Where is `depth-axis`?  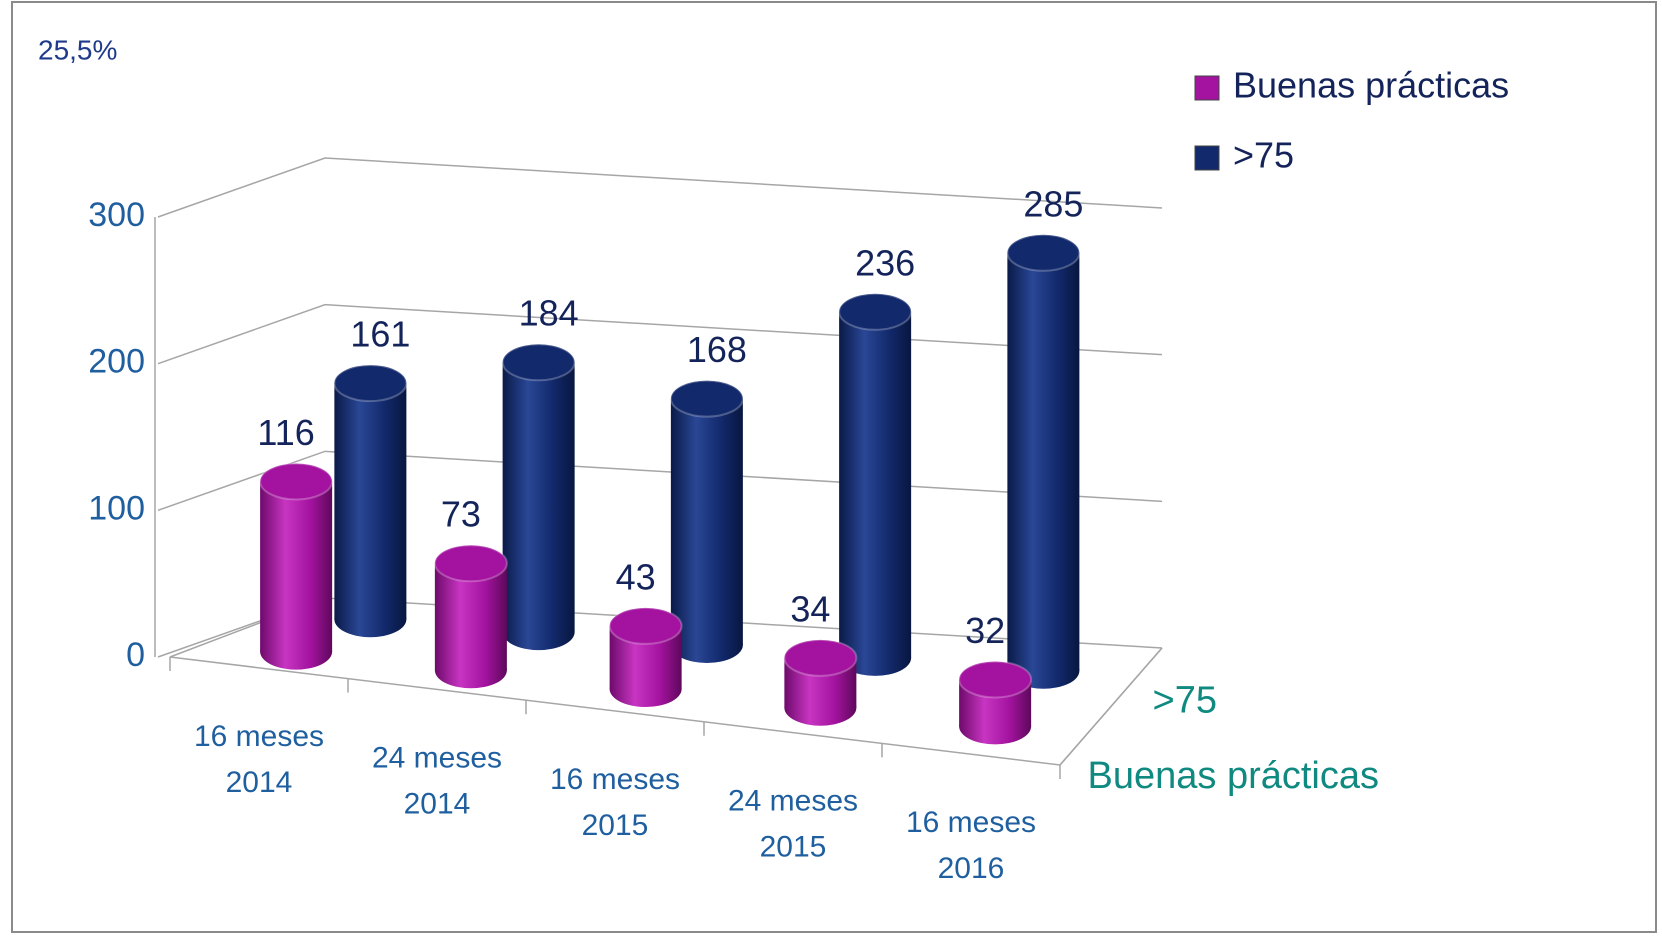 depth-axis is located at coordinates (1111, 706).